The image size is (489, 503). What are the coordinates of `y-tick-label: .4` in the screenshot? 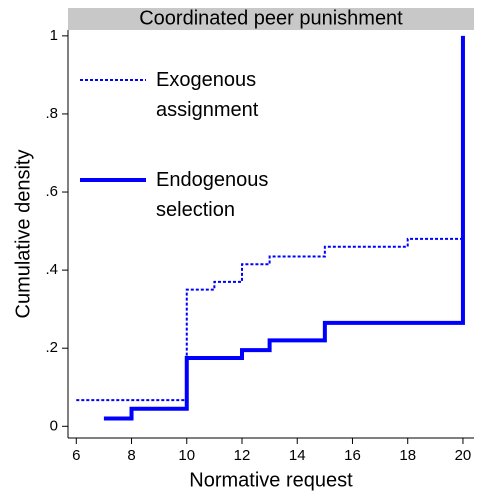 It's located at (51, 269).